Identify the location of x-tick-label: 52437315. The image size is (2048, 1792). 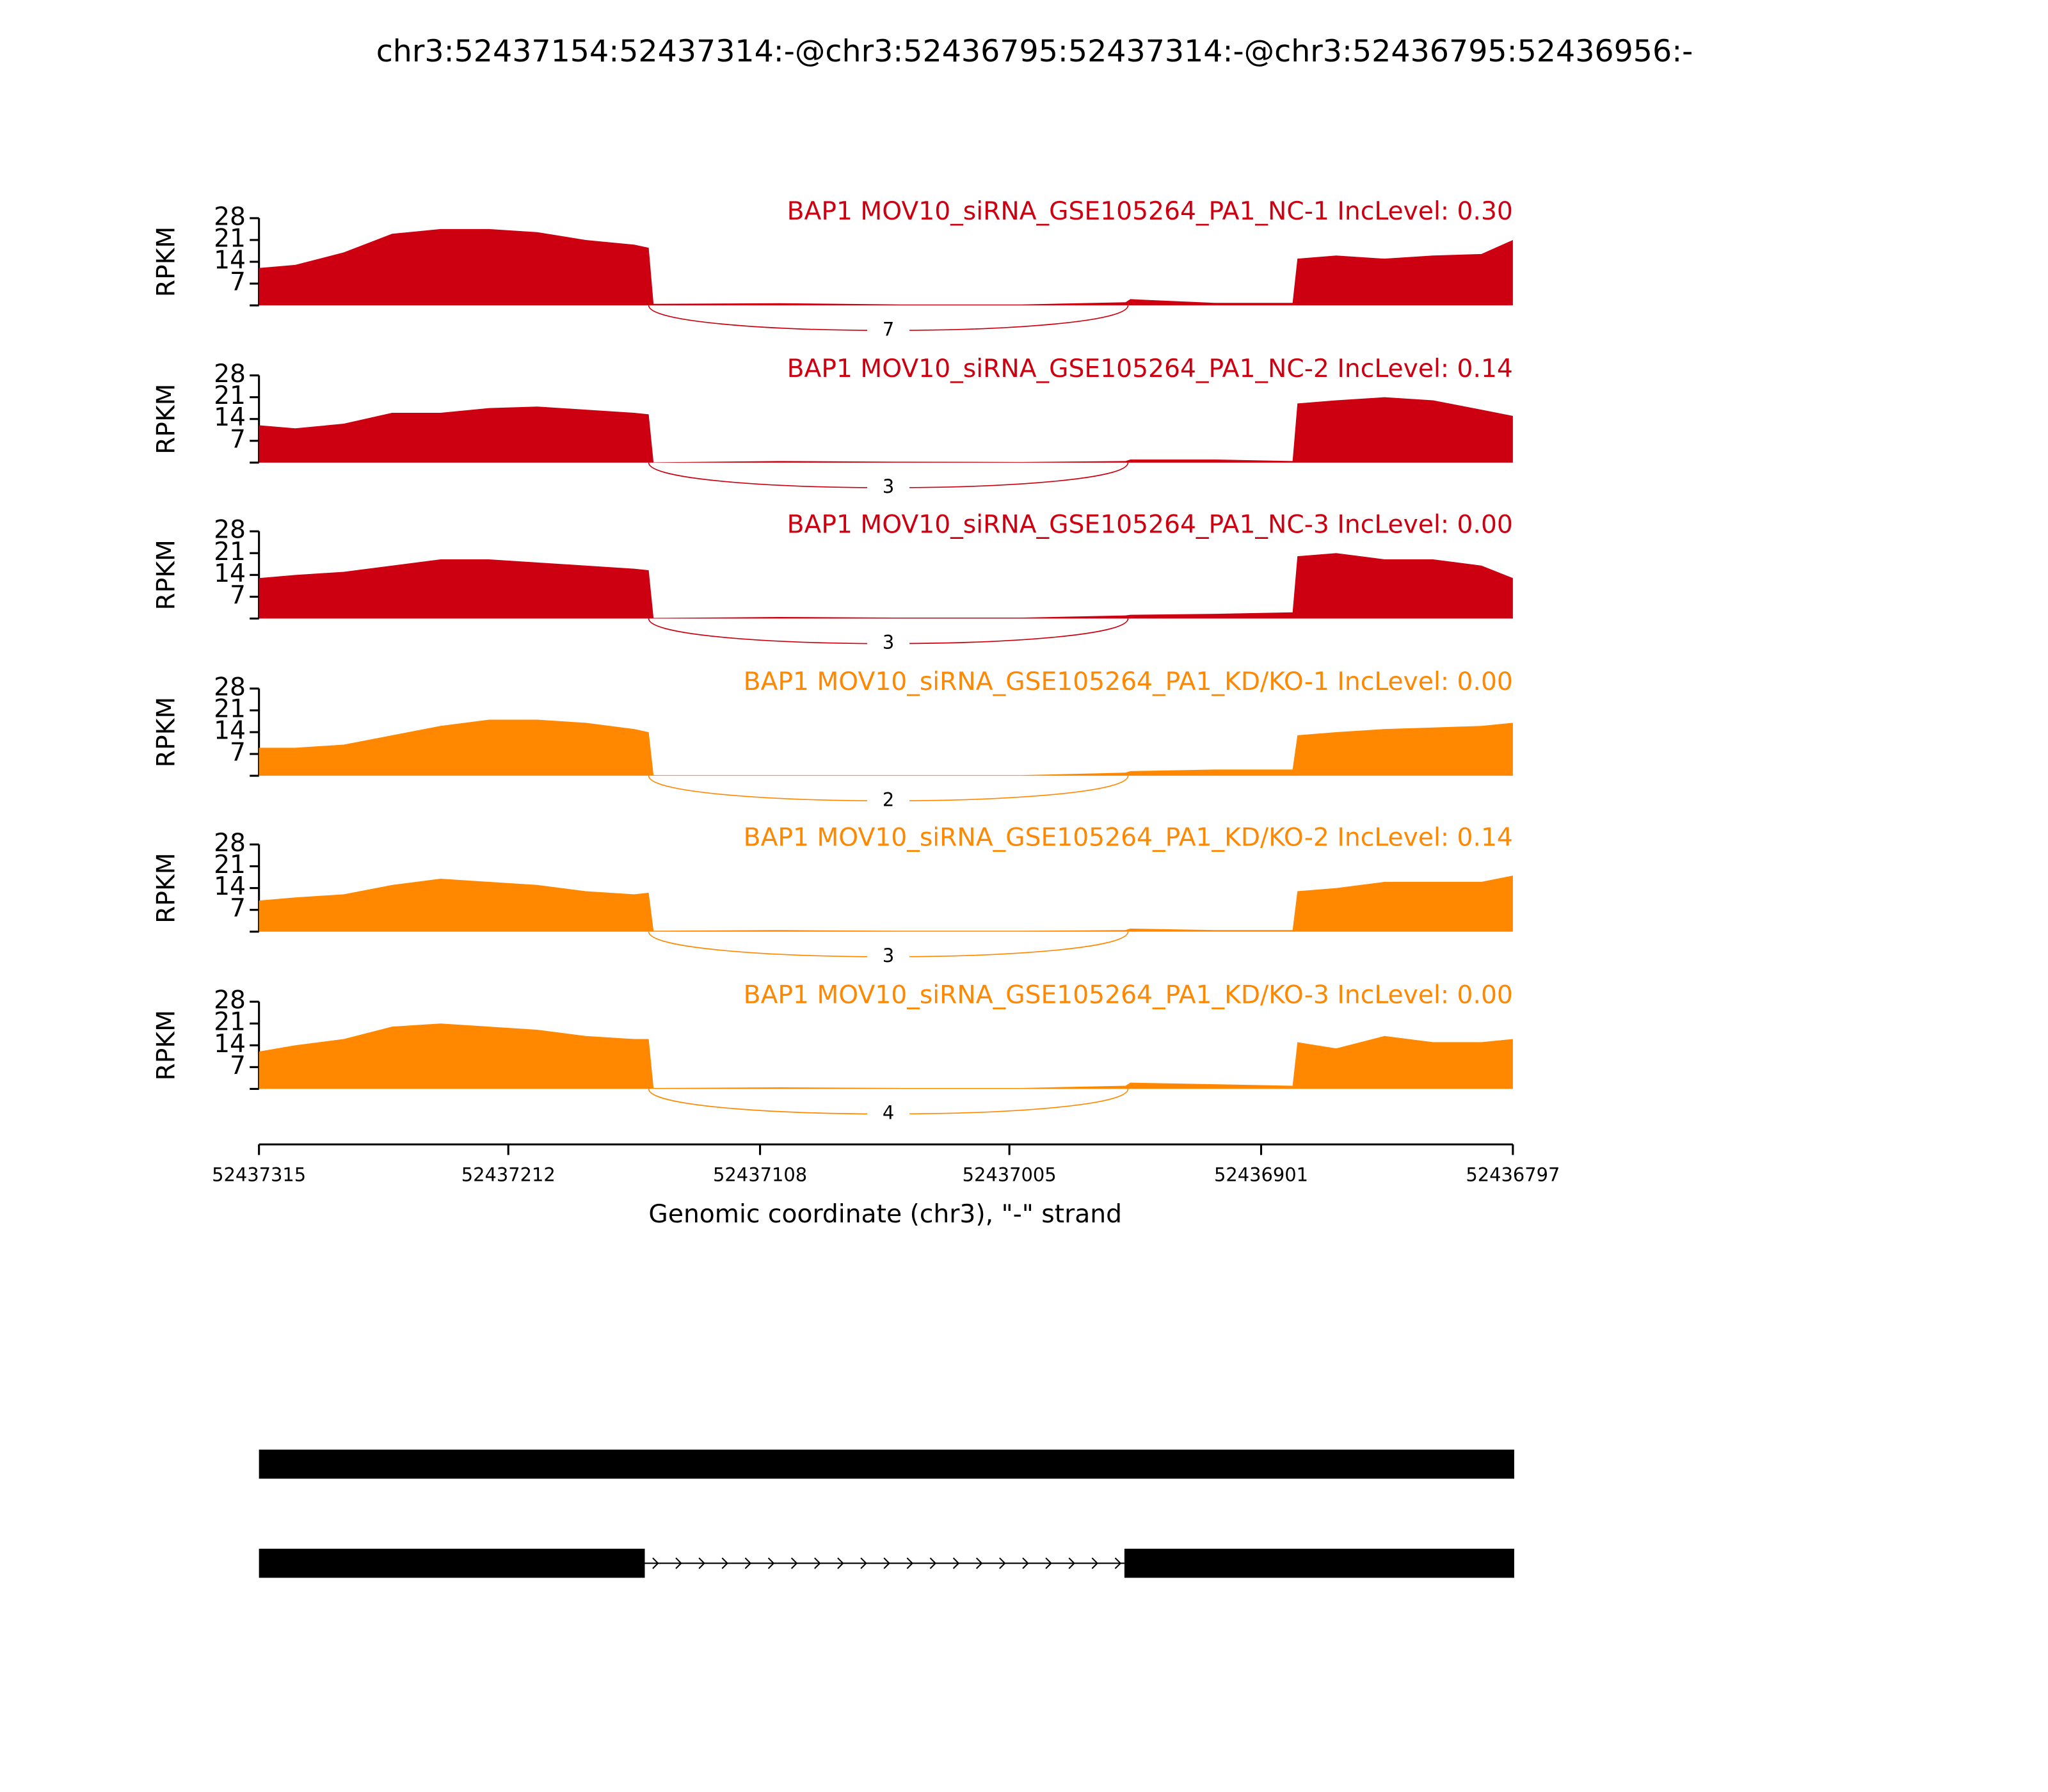
(259, 1175).